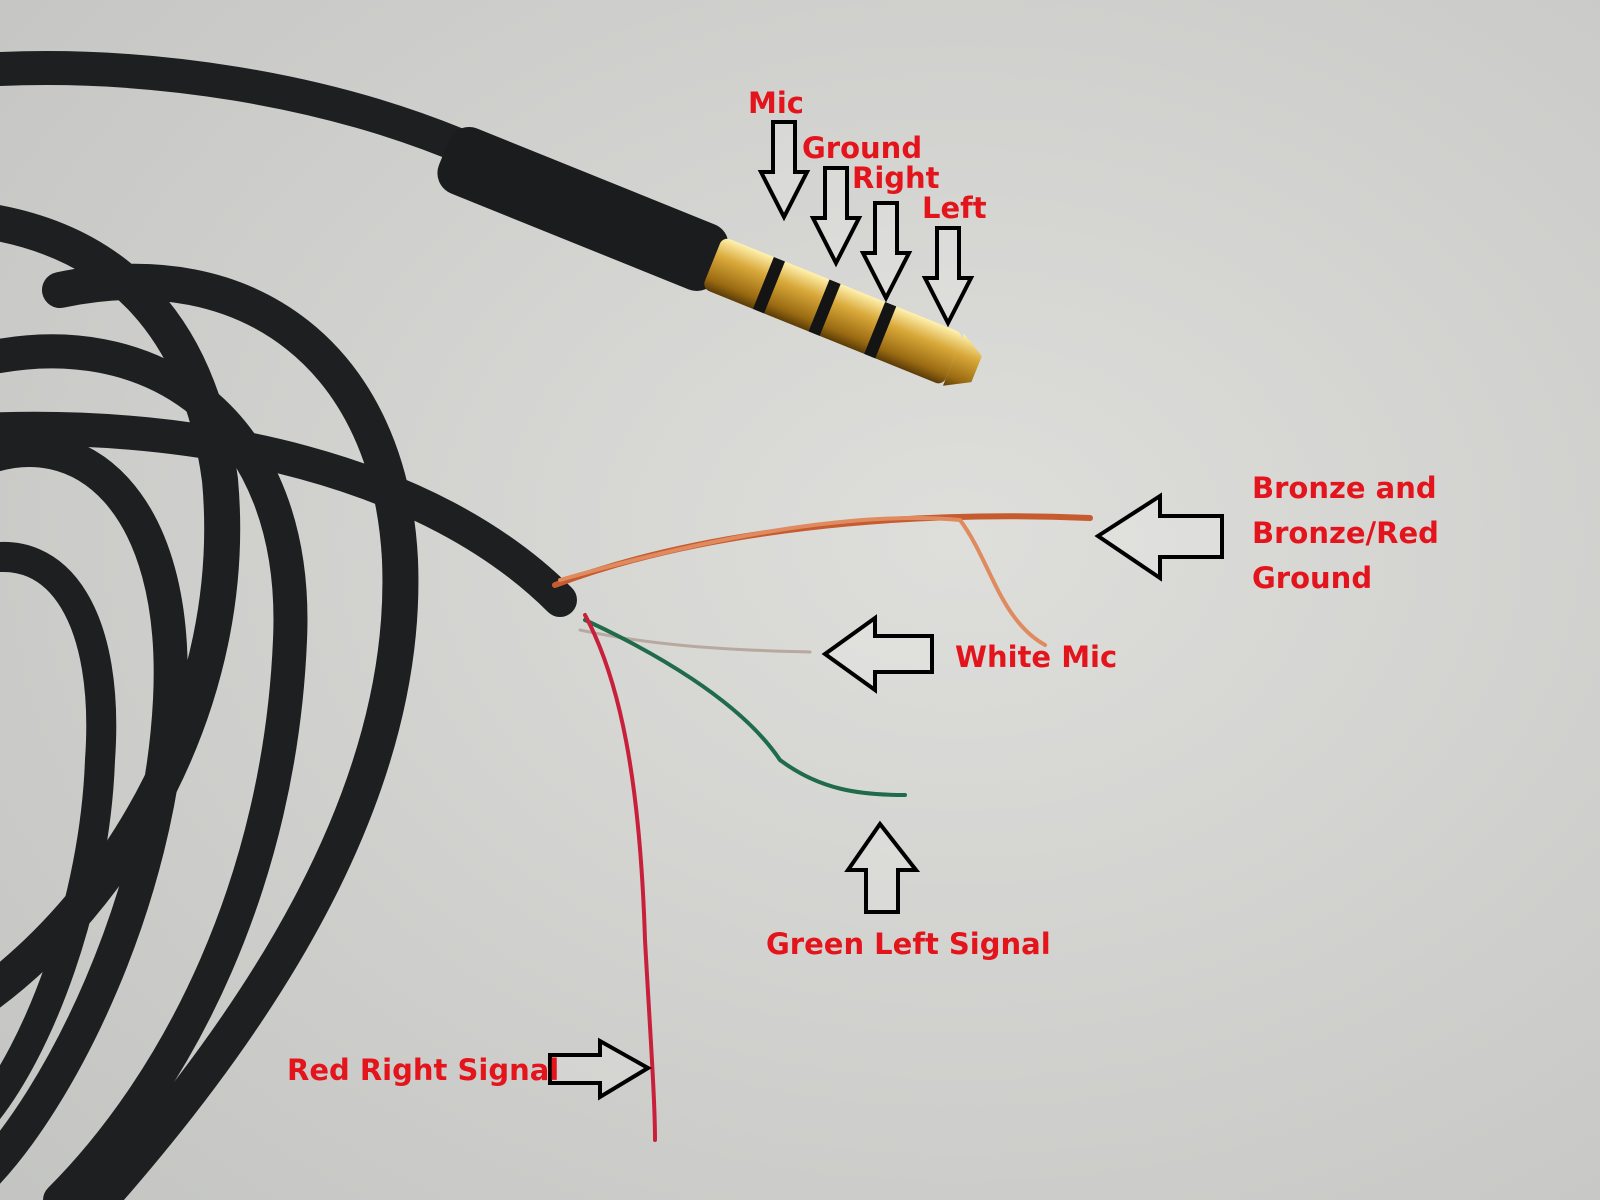 Image resolution: width=1600 pixels, height=1200 pixels. Describe the element at coordinates (877, 654) in the screenshot. I see `arrow-mic` at that location.